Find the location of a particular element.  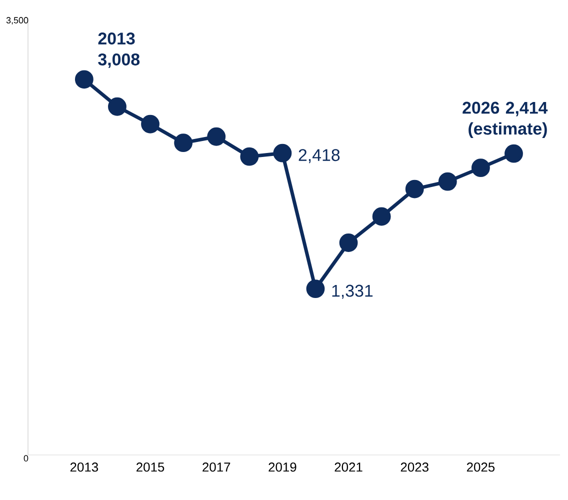

x-tick-label: 2025 is located at coordinates (480, 467).